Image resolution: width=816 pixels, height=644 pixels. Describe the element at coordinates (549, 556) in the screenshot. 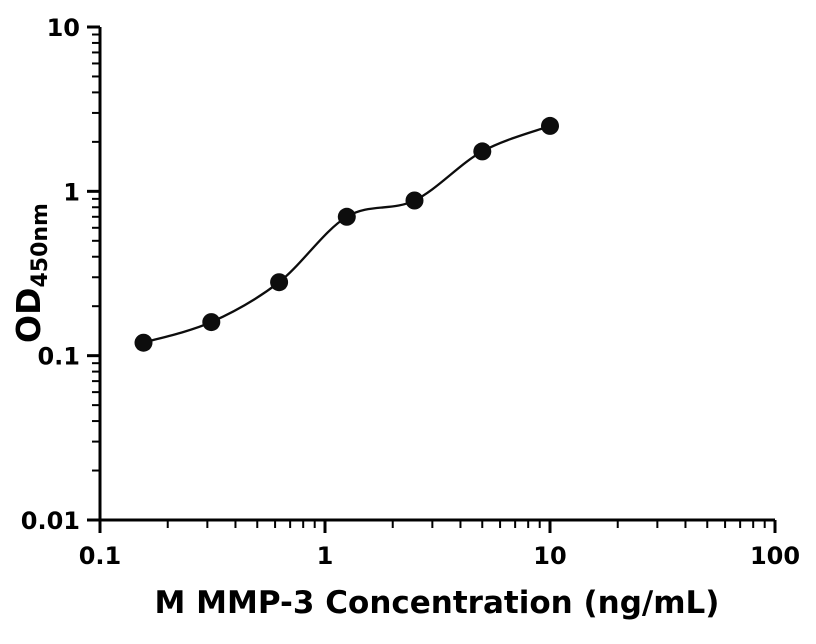

I see `x-tick-label: 10` at that location.